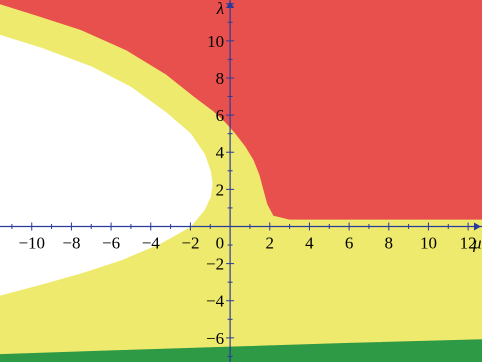 The width and height of the screenshot is (482, 362). Describe the element at coordinates (220, 152) in the screenshot. I see `y-tick-label: 4` at that location.